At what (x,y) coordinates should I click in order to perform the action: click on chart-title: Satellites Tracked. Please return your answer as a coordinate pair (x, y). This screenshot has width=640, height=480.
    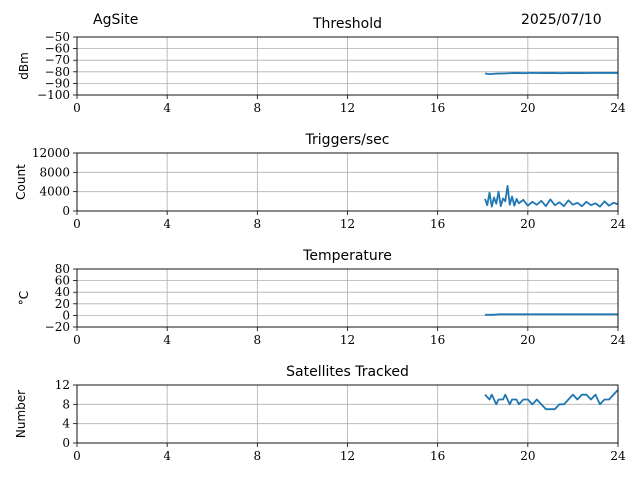
    Looking at the image, I should click on (347, 372).